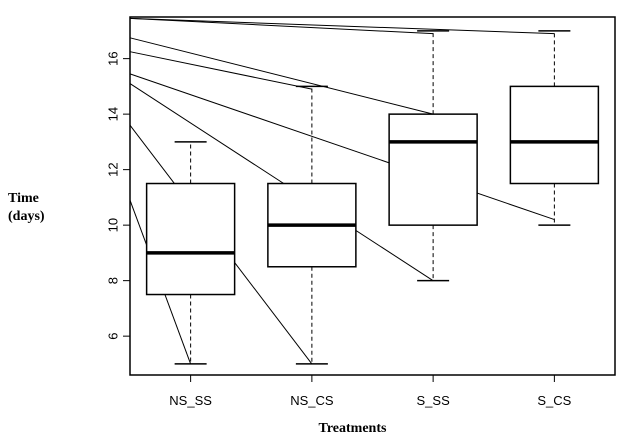  I want to click on y-tick-label: 12, so click(112, 169).